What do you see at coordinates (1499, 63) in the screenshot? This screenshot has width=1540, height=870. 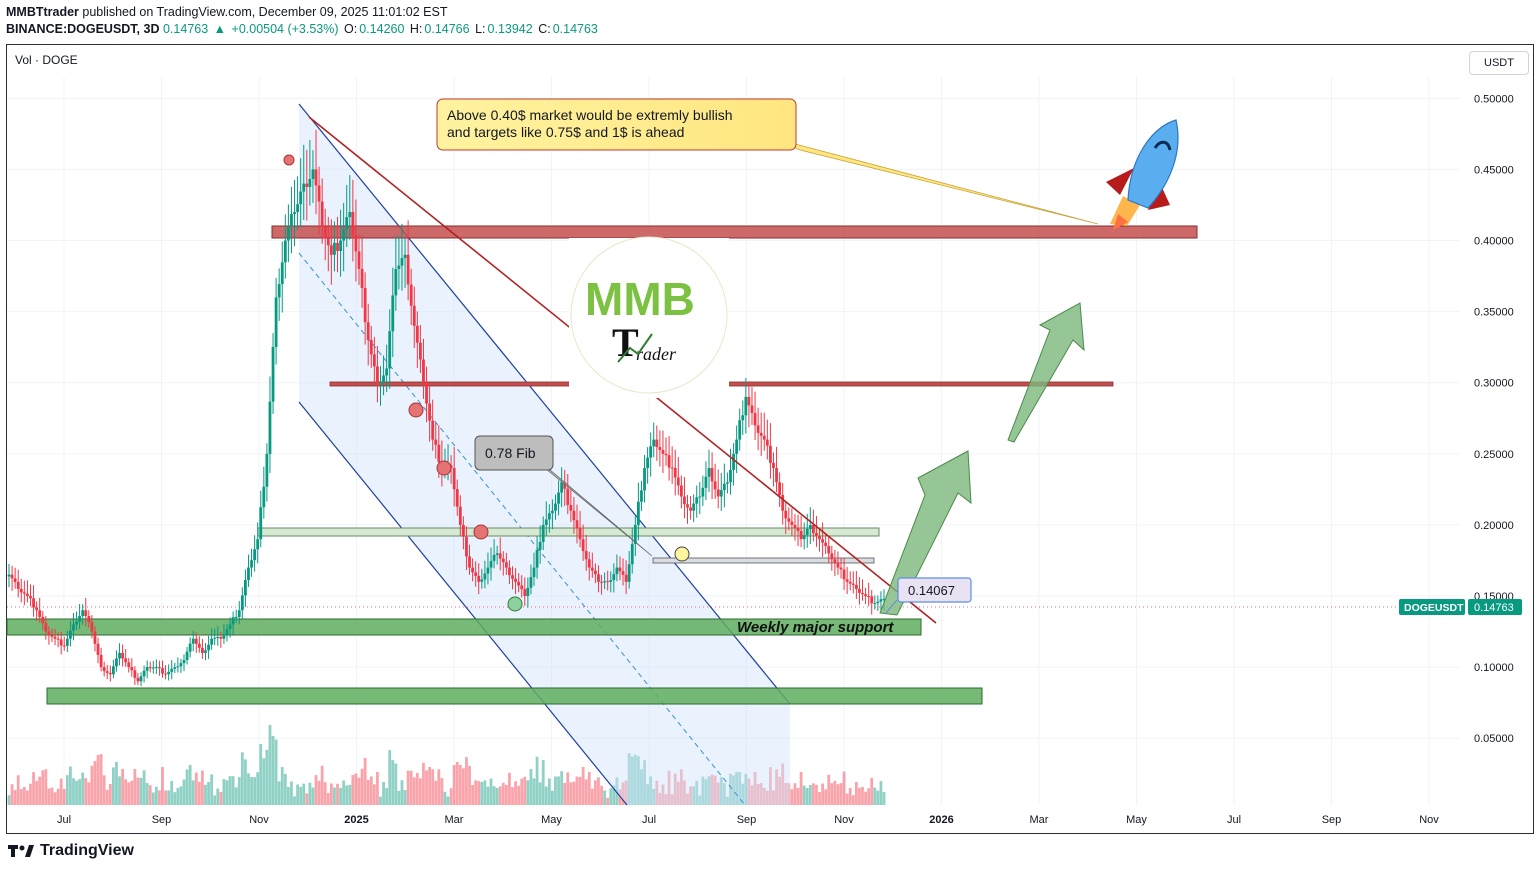 I see `currency-button: USDT` at bounding box center [1499, 63].